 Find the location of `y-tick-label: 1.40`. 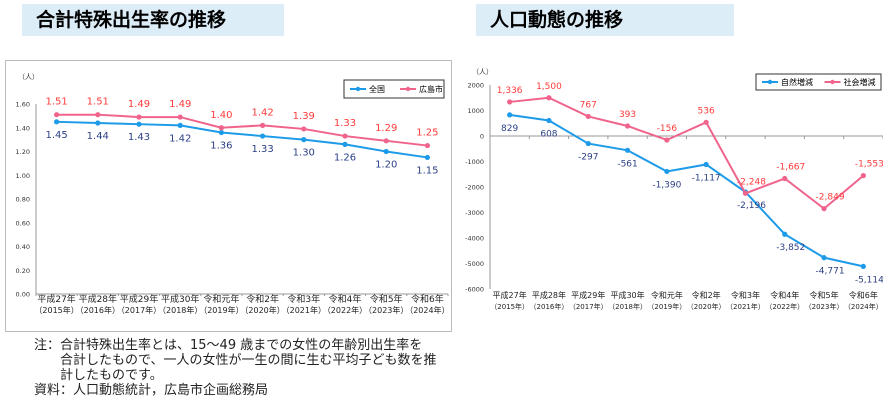

y-tick-label: 1.40 is located at coordinates (23, 128).